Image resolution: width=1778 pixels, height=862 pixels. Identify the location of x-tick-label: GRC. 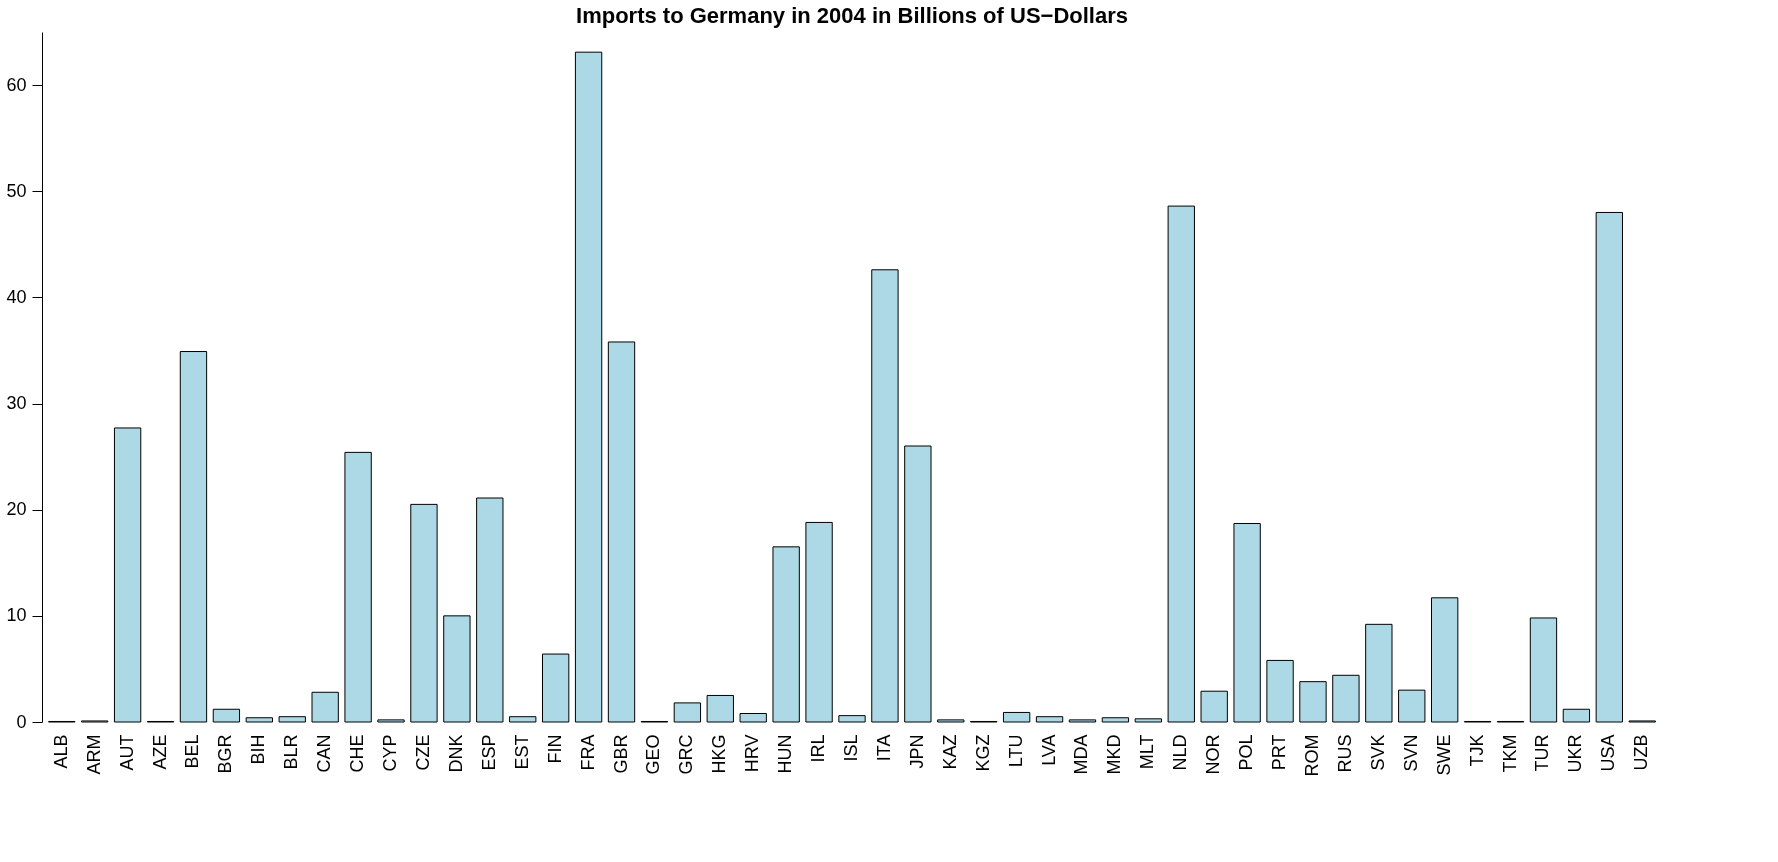
(686, 754).